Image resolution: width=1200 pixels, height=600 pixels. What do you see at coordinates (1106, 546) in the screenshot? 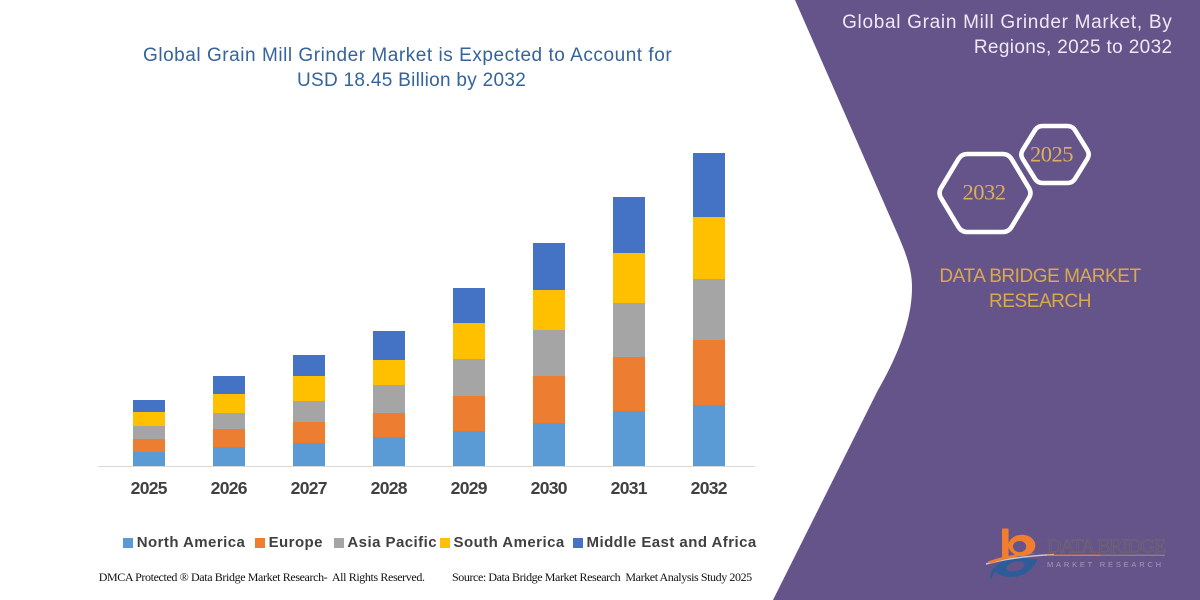
I see `svg-text: DATA BRIDGE` at bounding box center [1106, 546].